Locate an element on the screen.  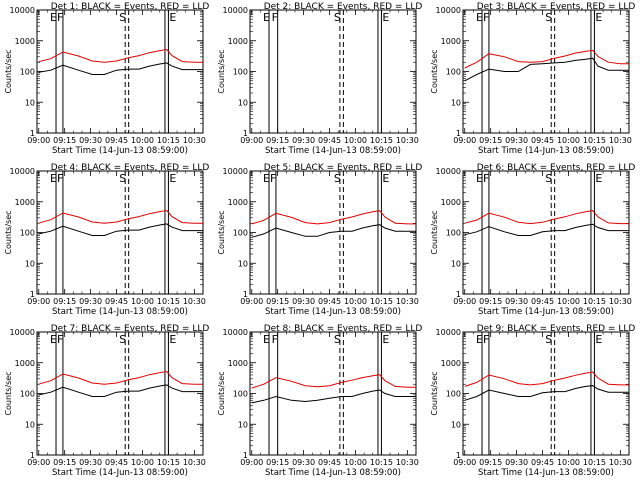
panel-title: Det 9: BLACK = Events, RED = LLD is located at coordinates (556, 329).